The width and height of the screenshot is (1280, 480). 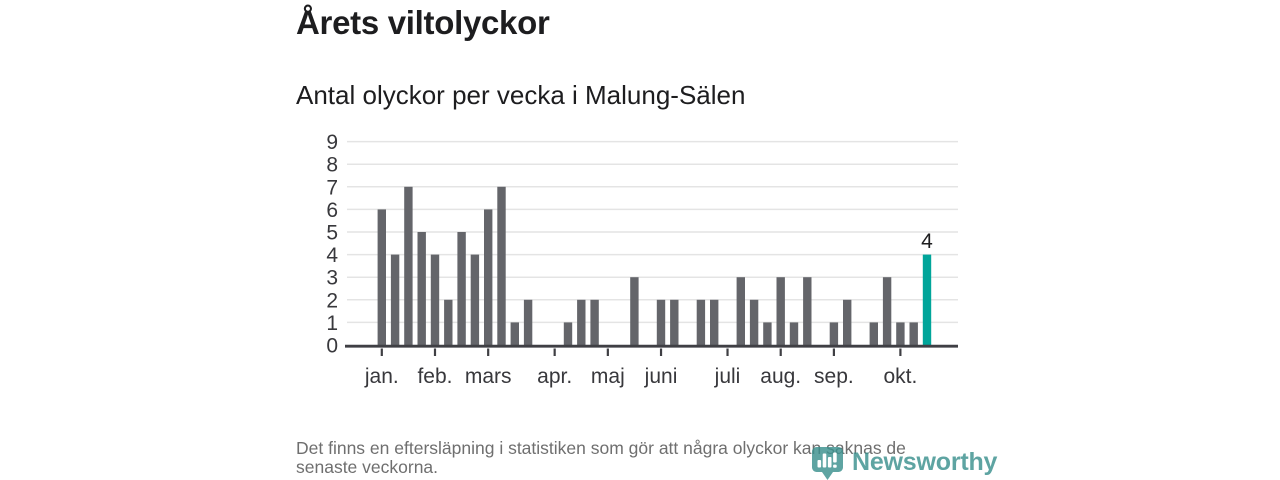 I want to click on y-axis-tick-label: 0, so click(x=332, y=346).